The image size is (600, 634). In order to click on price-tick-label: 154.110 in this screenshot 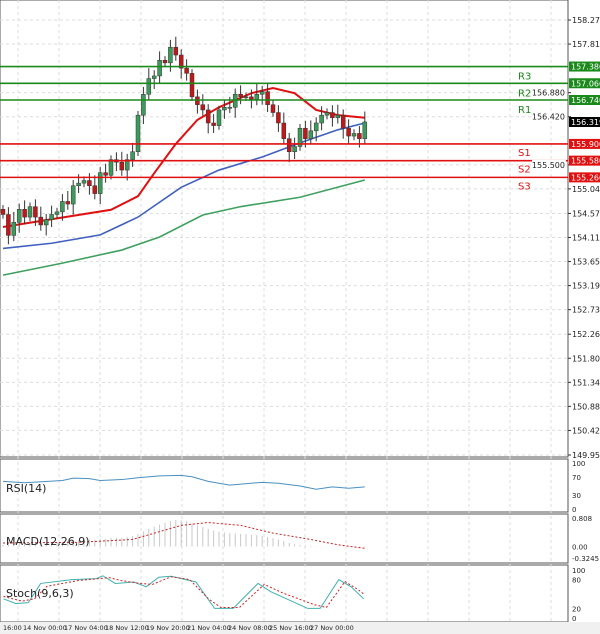, I will do `click(586, 238)`.